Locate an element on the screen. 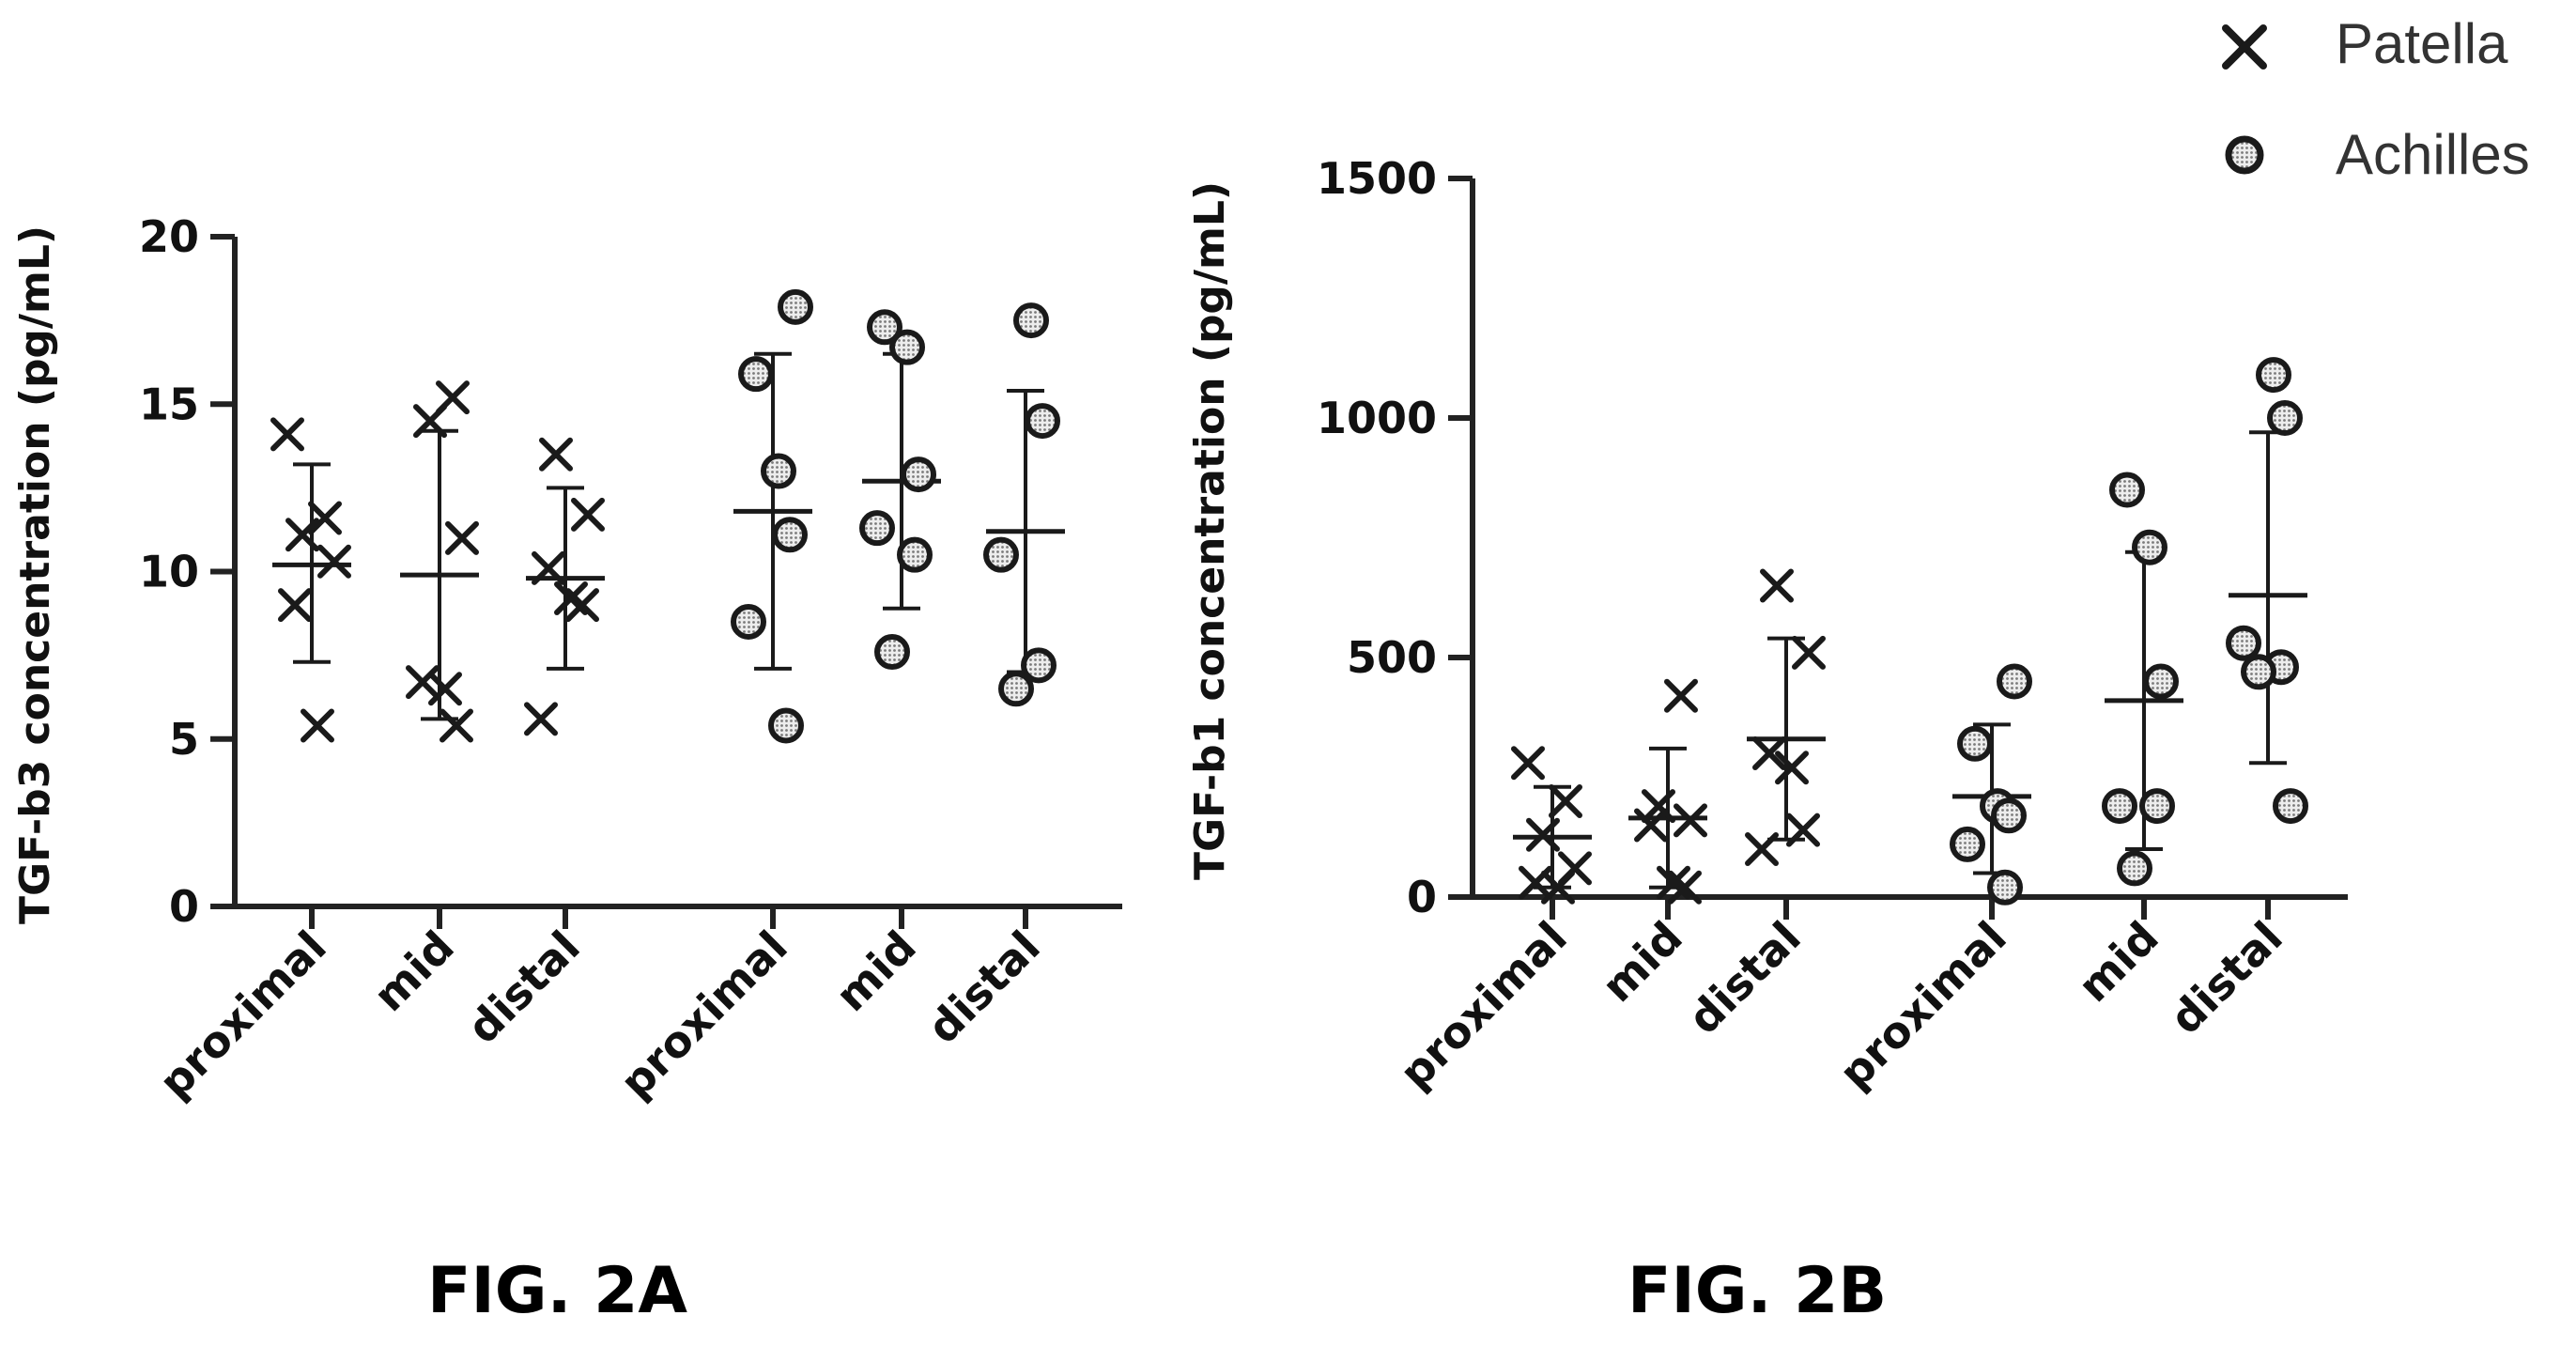  chart-2b-ytick-label: 500 is located at coordinates (1392, 658).